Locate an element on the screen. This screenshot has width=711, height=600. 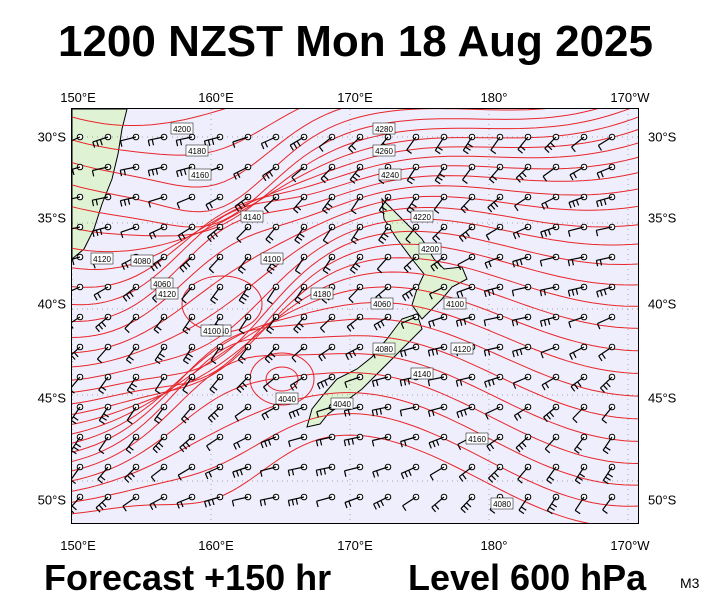
contour-label-text: 4040 is located at coordinates (287, 399).